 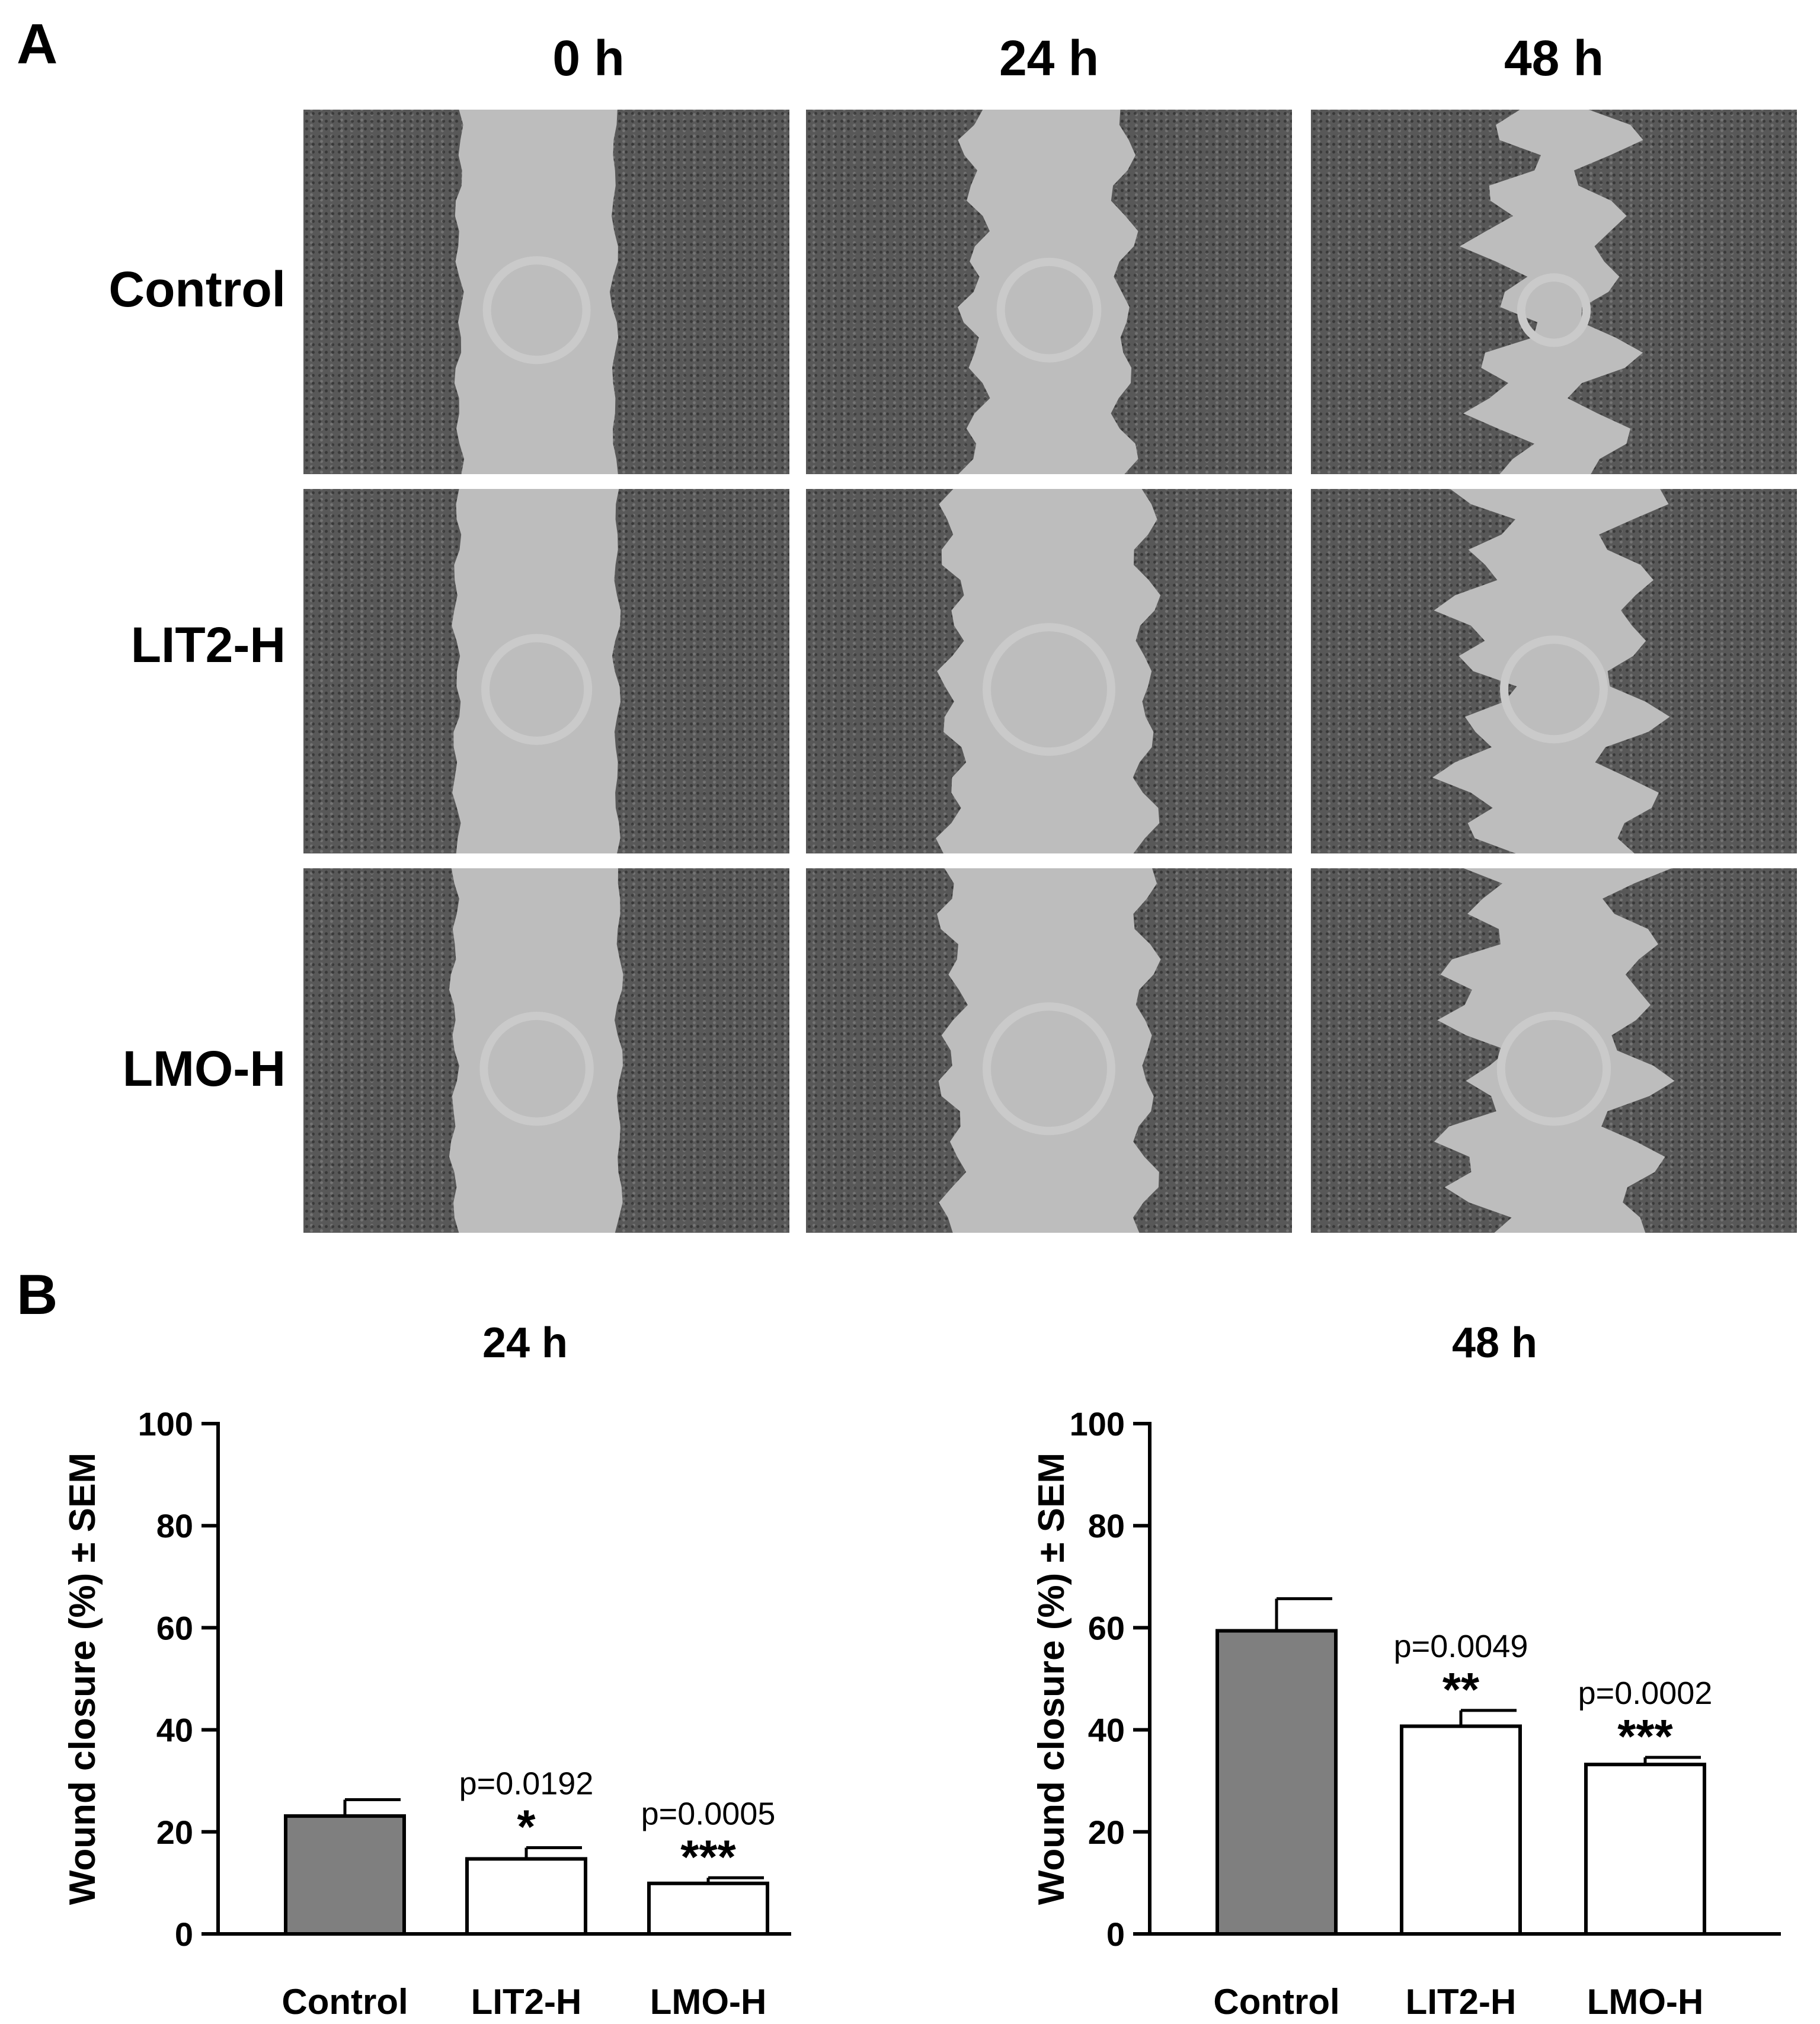 I want to click on column-label-0h: 0 h, so click(x=588, y=58).